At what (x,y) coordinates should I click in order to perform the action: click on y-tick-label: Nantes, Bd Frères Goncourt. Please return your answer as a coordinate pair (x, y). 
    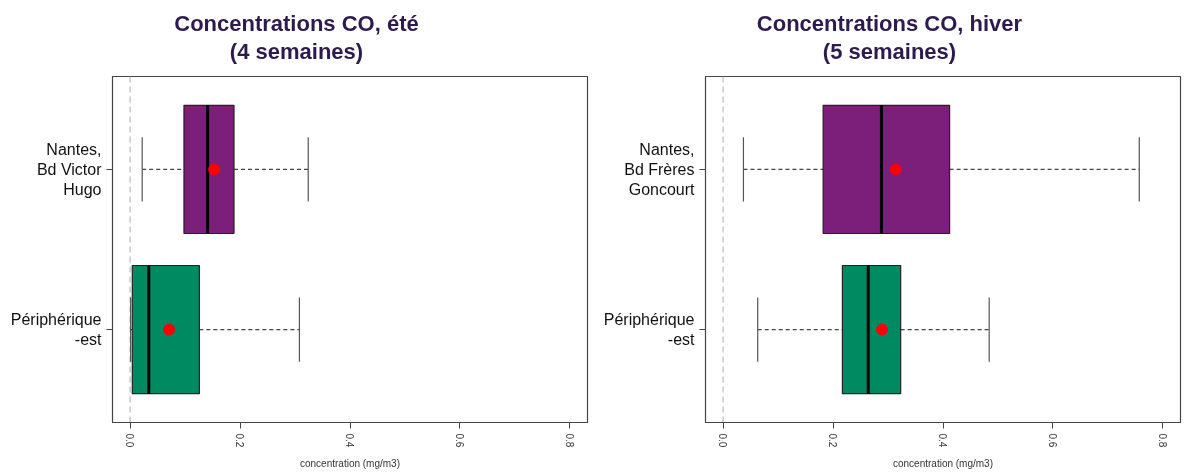
    Looking at the image, I should click on (660, 169).